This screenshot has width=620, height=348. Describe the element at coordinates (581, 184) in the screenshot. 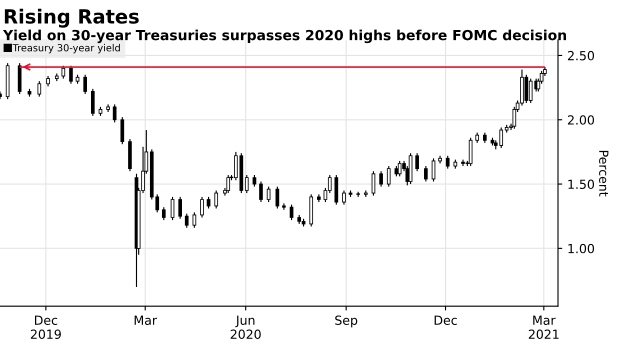

I see `y-tick-label: 1.50` at that location.